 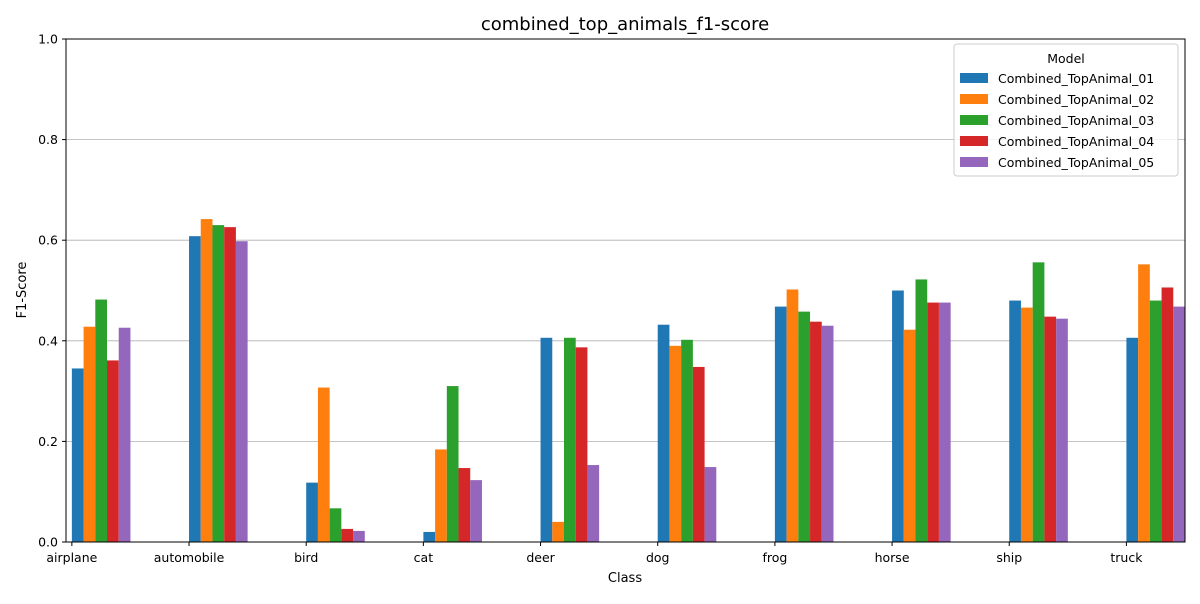 I want to click on legend-label-4: Combined_TopAnimal_04, so click(x=1076, y=141).